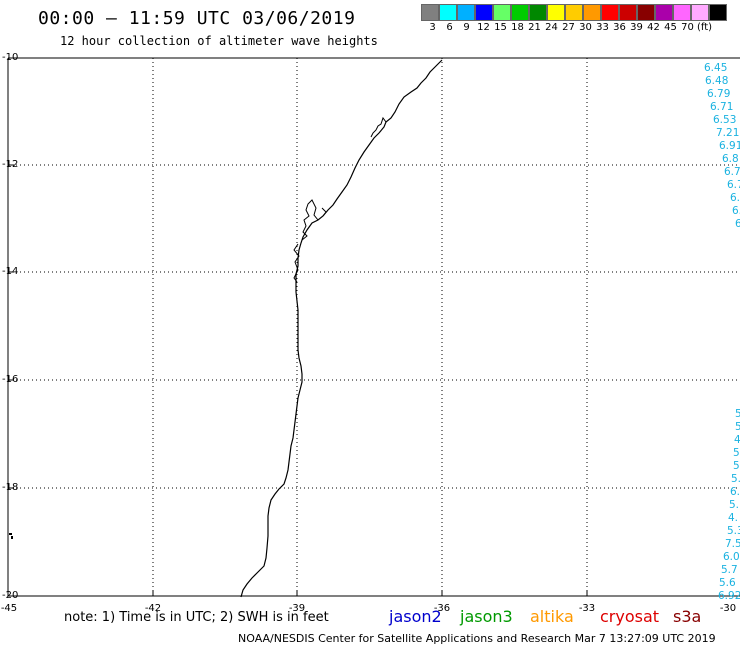 This screenshot has width=740, height=650. What do you see at coordinates (704, 27) in the screenshot?
I see `scale-tick-label: (ft)` at bounding box center [704, 27].